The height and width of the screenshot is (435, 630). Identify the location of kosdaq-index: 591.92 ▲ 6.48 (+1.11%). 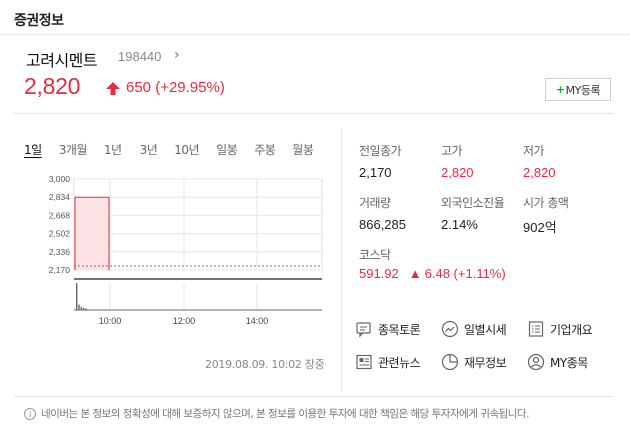
(432, 273).